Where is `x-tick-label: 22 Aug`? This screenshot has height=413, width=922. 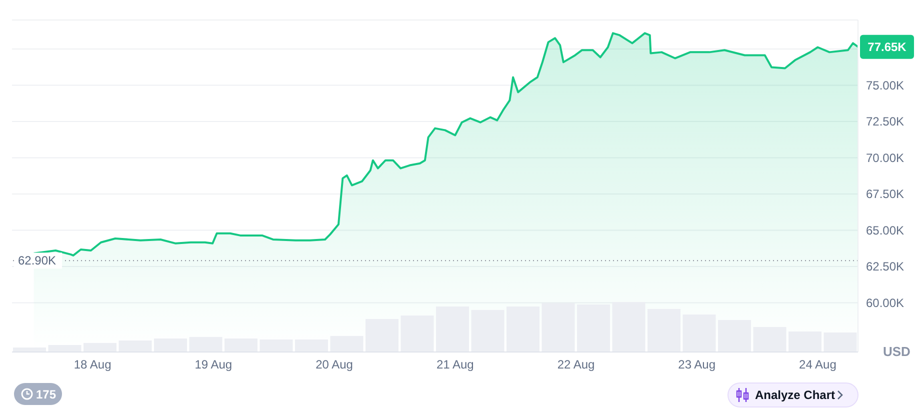 x-tick-label: 22 Aug is located at coordinates (576, 365).